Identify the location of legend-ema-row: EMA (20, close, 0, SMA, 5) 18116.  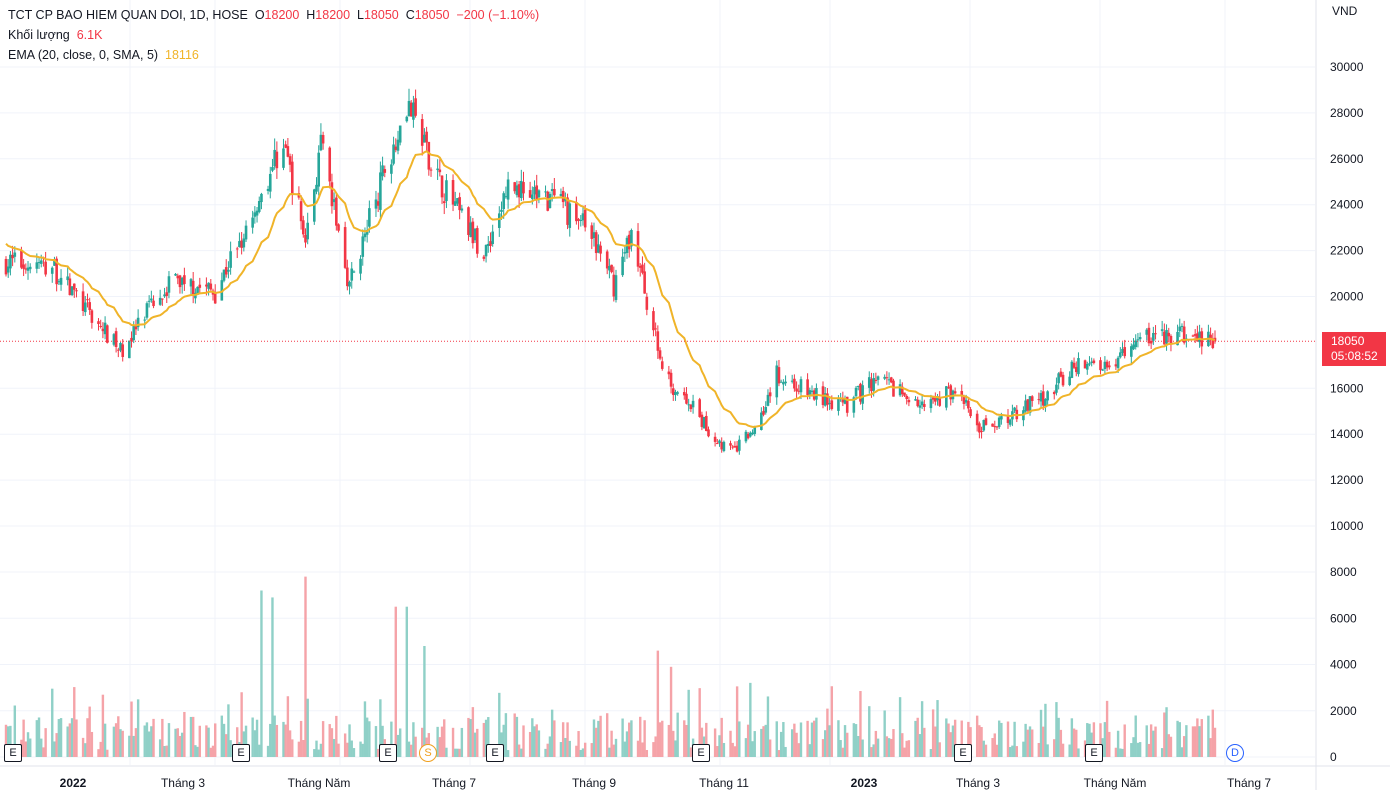
(273, 55).